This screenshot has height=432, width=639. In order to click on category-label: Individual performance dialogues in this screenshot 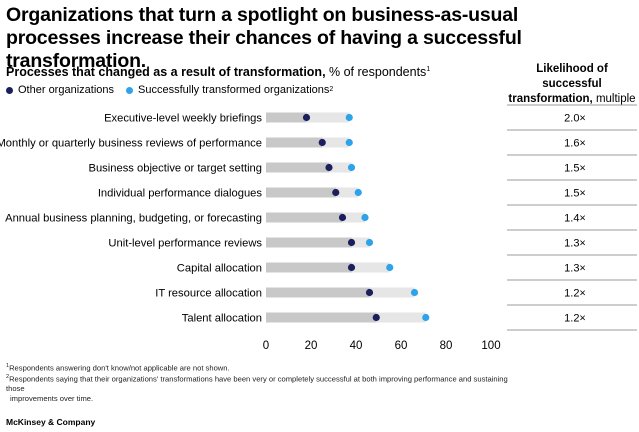, I will do `click(180, 194)`.